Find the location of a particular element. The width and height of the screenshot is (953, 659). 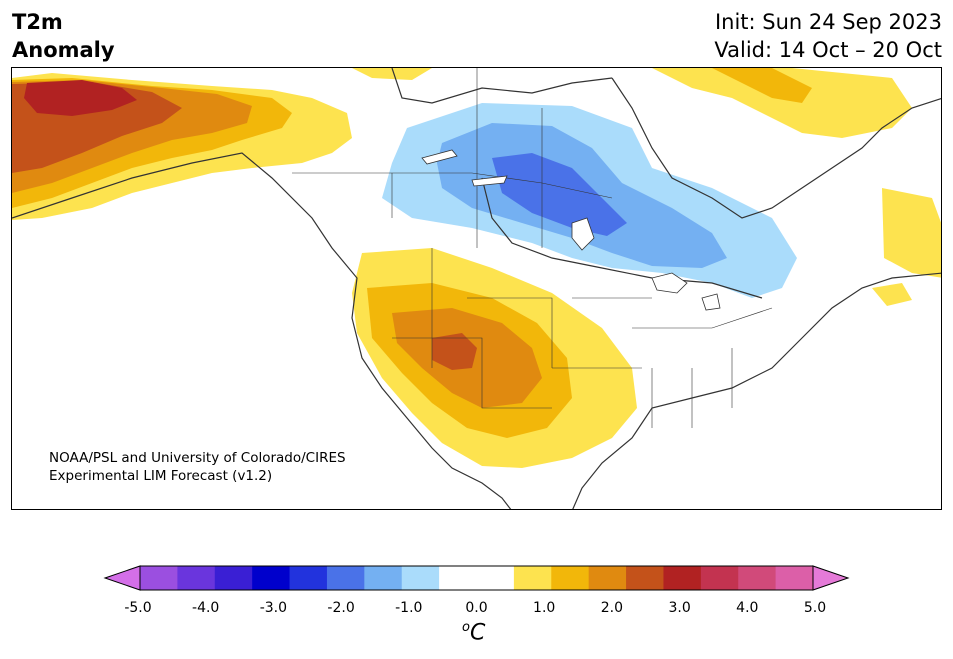

colorbar-tick-label: -3.0 is located at coordinates (273, 608).